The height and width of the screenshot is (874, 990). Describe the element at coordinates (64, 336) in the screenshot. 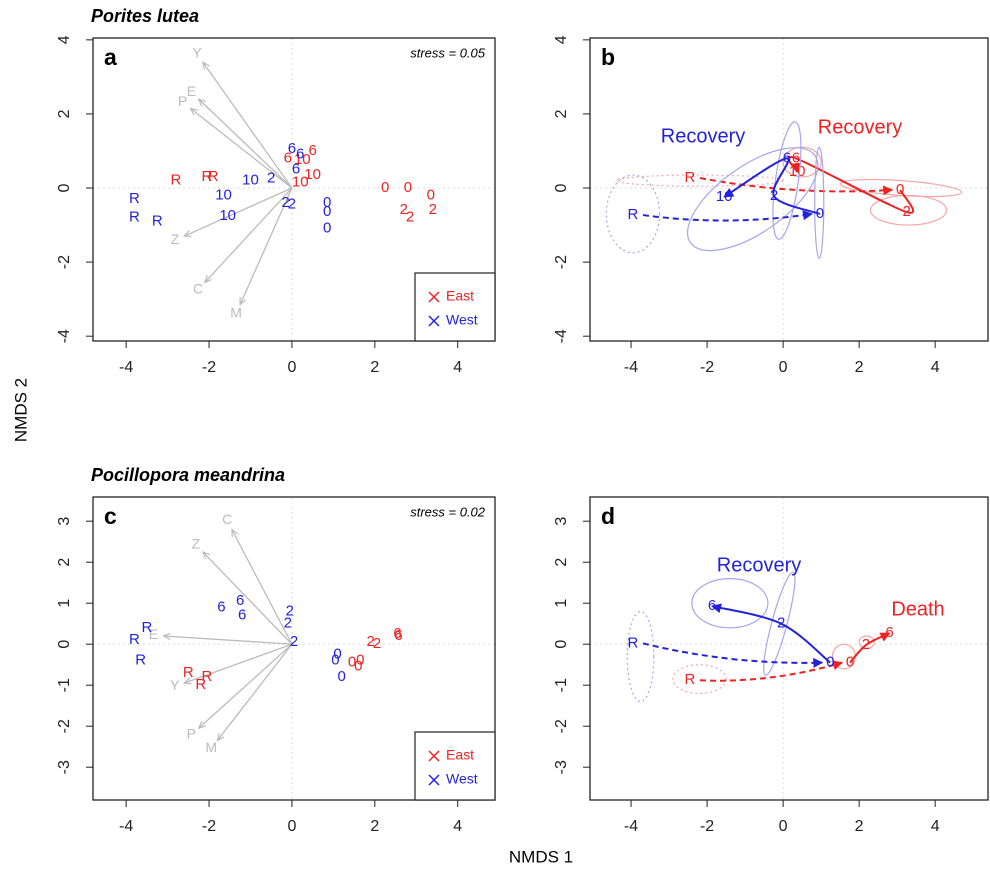

I see `y-tick-label: -4` at that location.